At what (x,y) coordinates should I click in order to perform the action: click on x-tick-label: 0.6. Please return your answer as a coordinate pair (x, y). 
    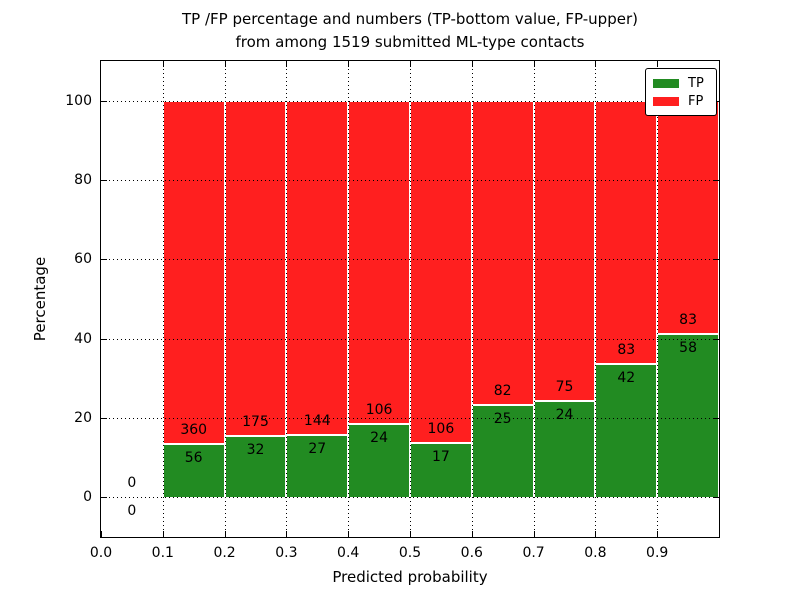
    Looking at the image, I should click on (471, 553).